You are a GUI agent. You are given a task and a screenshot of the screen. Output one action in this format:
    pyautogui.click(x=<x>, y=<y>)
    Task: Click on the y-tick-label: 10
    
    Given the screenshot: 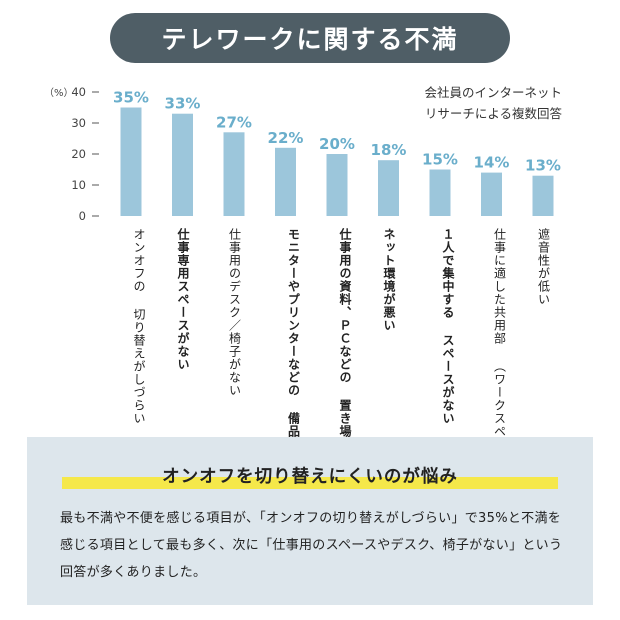 What is the action you would take?
    pyautogui.click(x=78, y=185)
    